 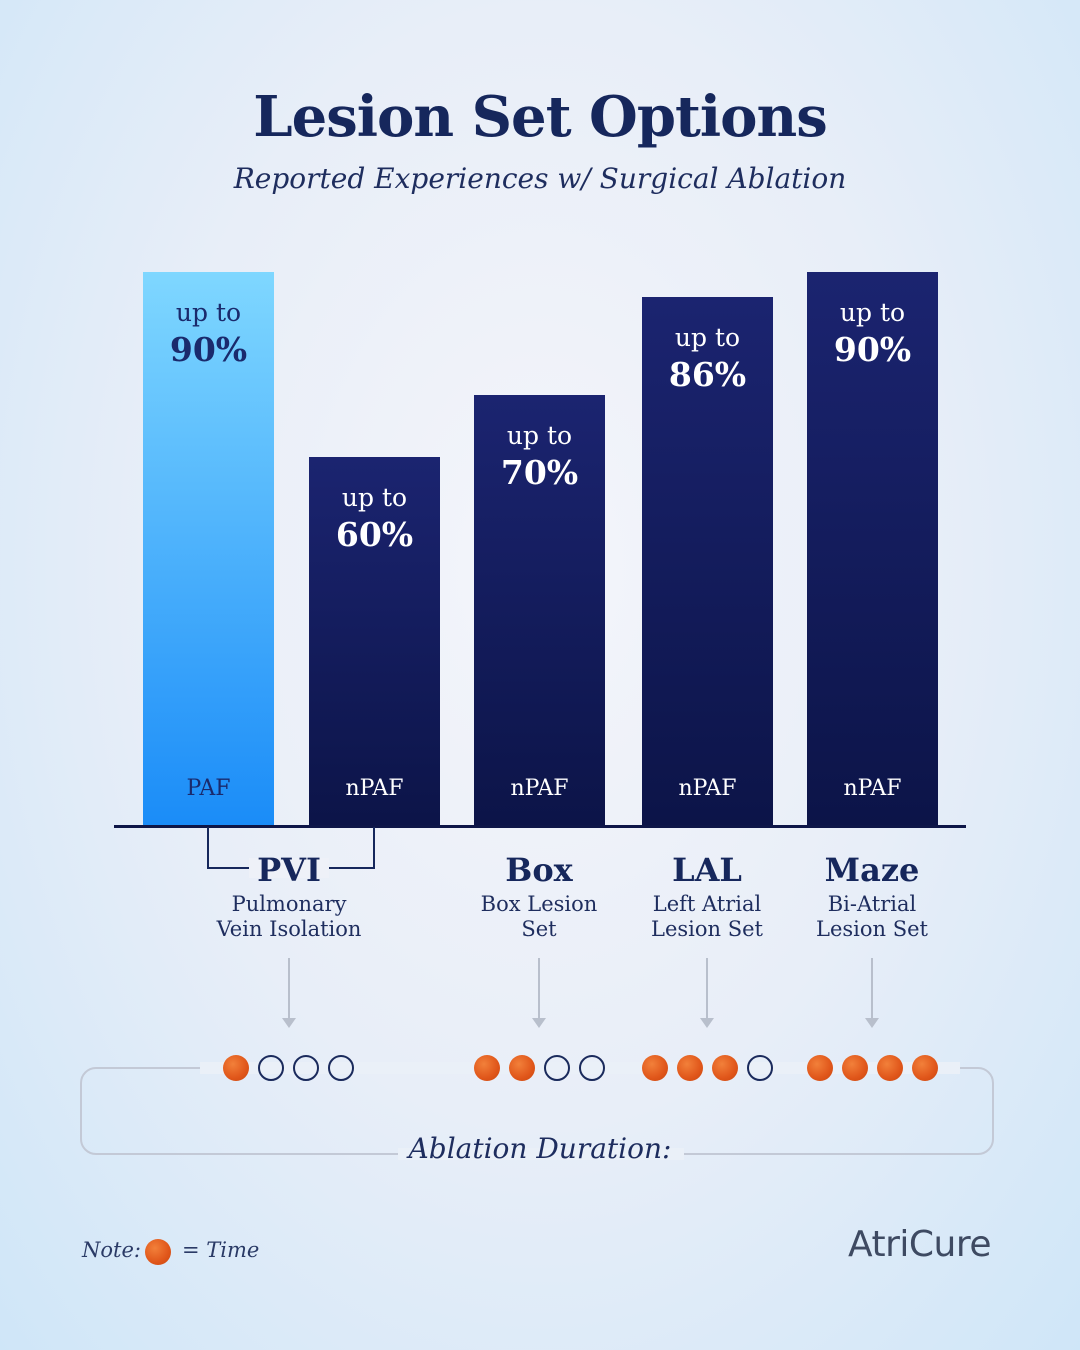 I want to click on pvi-bracket-gap, so click(x=289, y=868).